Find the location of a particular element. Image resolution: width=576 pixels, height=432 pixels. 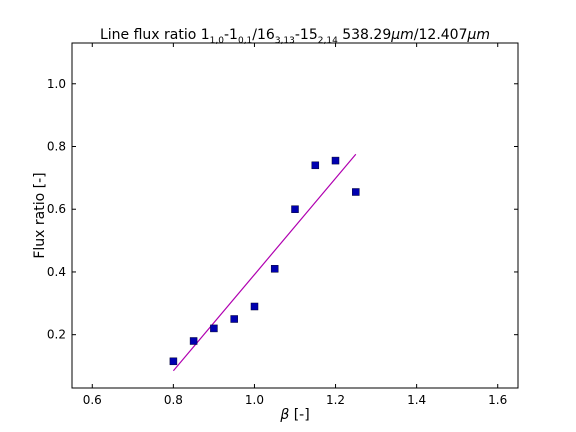

y-tick-label: 1.0 is located at coordinates (56, 84).